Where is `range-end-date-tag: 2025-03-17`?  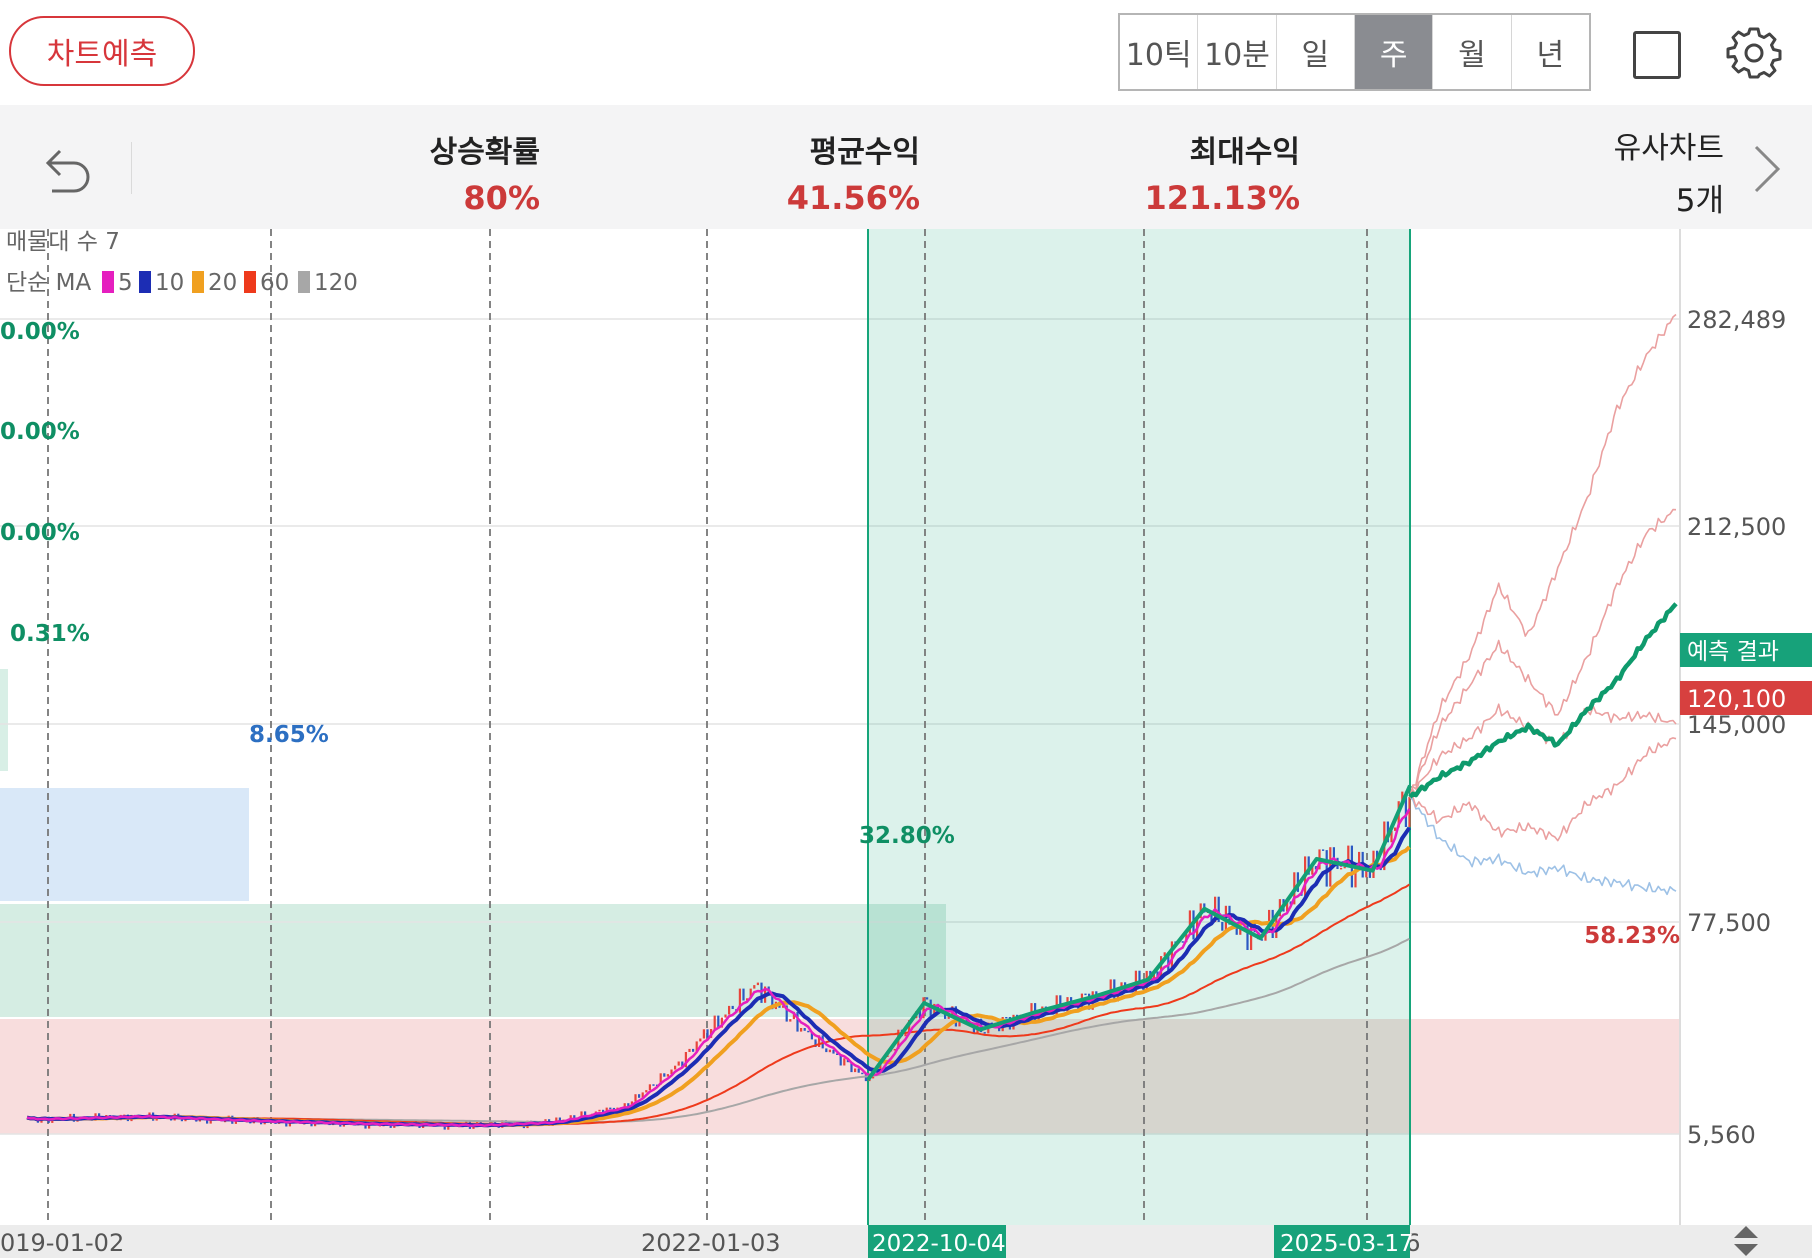
range-end-date-tag: 2025-03-17 is located at coordinates (1344, 1241).